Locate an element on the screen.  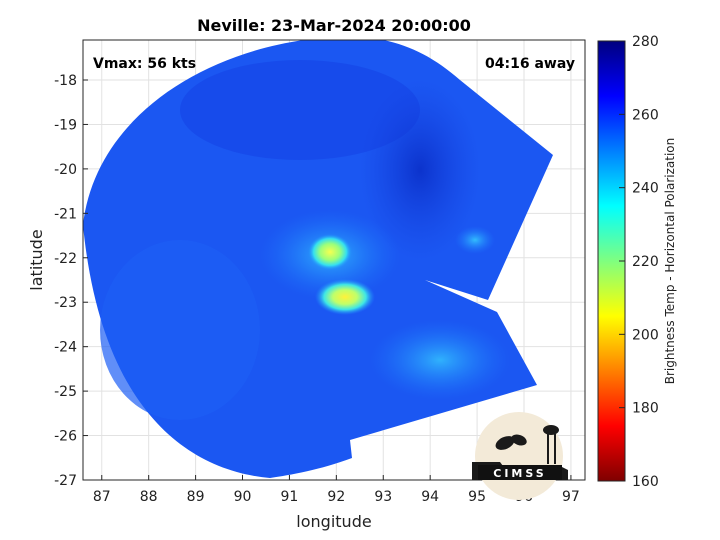
logo-banner is located at coordinates (520, 472).